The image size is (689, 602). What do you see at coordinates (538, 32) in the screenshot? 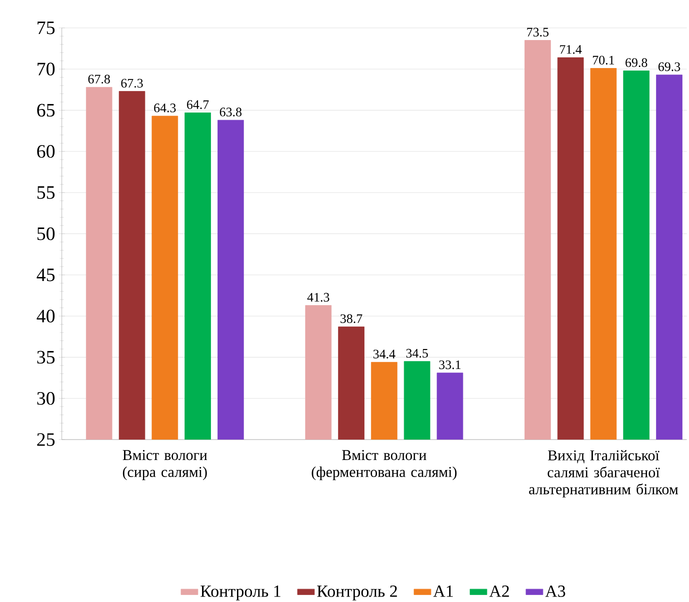
I see `data-label: 73.5` at bounding box center [538, 32].